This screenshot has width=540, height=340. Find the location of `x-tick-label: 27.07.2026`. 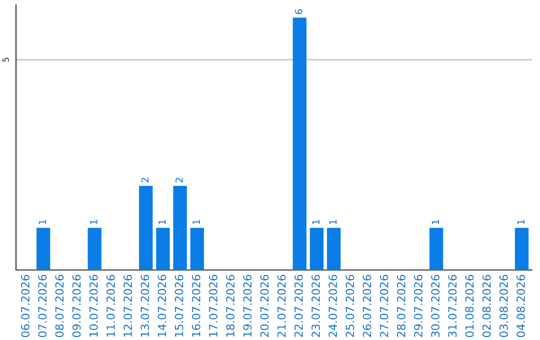

x-tick-label: 27.07.2026 is located at coordinates (384, 305).